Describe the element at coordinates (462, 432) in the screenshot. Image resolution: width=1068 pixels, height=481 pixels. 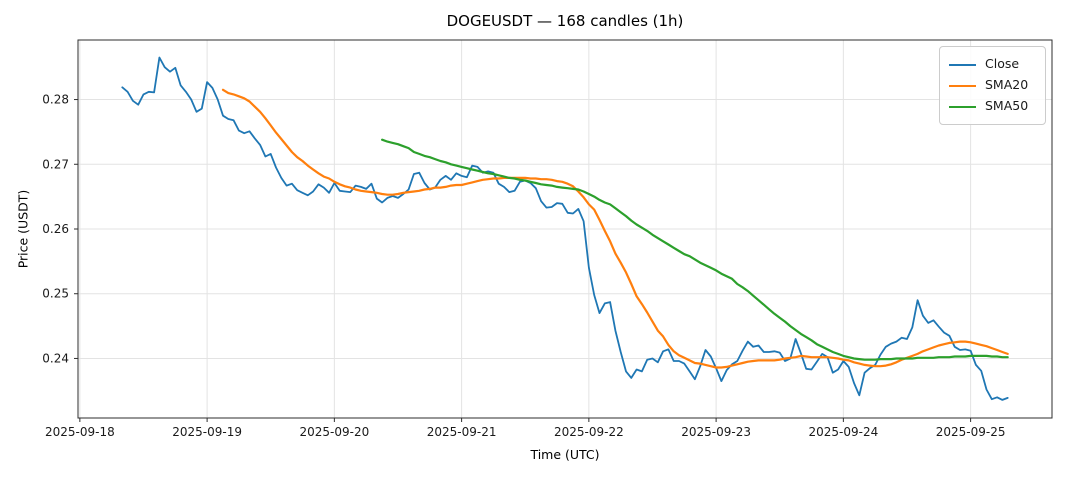
I see `x-tick-label: 2025-09-21` at that location.